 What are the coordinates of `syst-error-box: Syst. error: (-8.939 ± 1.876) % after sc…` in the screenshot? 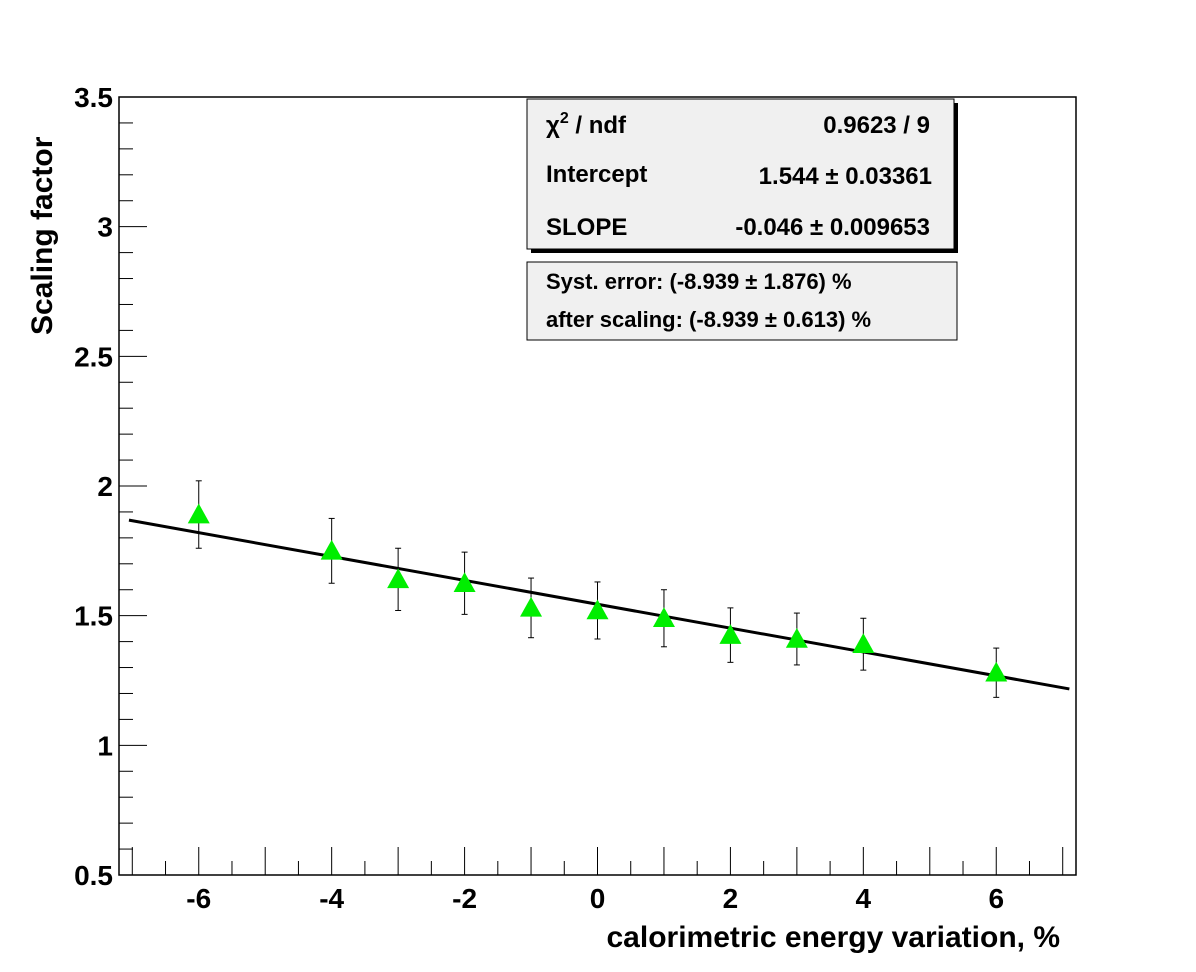 It's located at (742, 301).